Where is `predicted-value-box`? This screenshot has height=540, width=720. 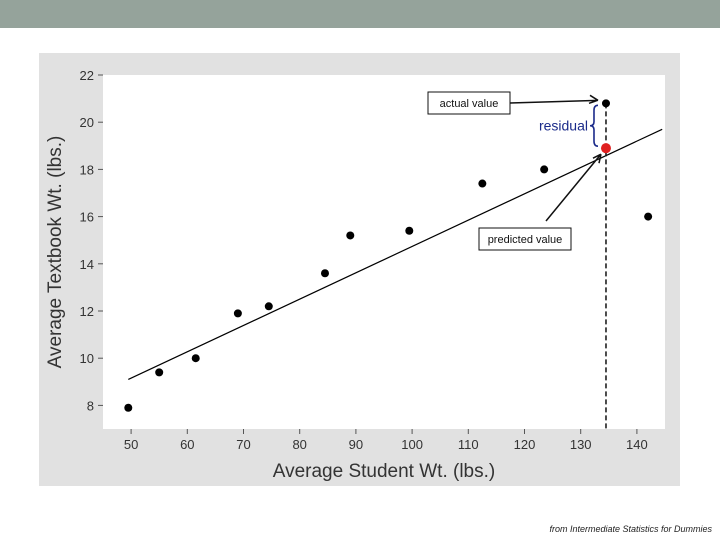 predicted-value-box is located at coordinates (525, 239).